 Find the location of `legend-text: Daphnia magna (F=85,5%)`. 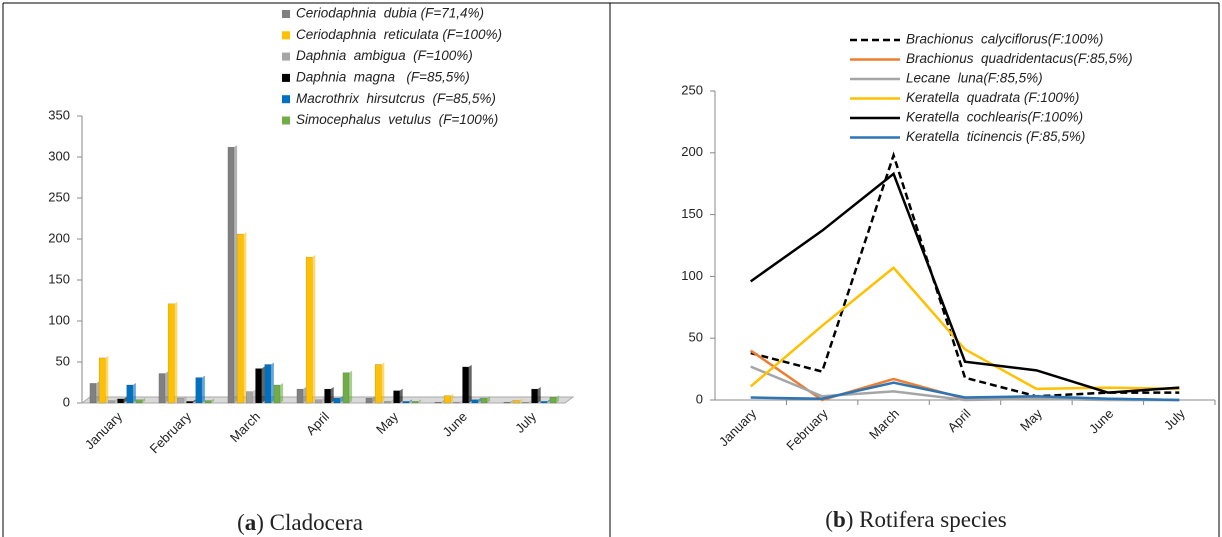

legend-text: Daphnia magna (F=85,5%) is located at coordinates (383, 76).